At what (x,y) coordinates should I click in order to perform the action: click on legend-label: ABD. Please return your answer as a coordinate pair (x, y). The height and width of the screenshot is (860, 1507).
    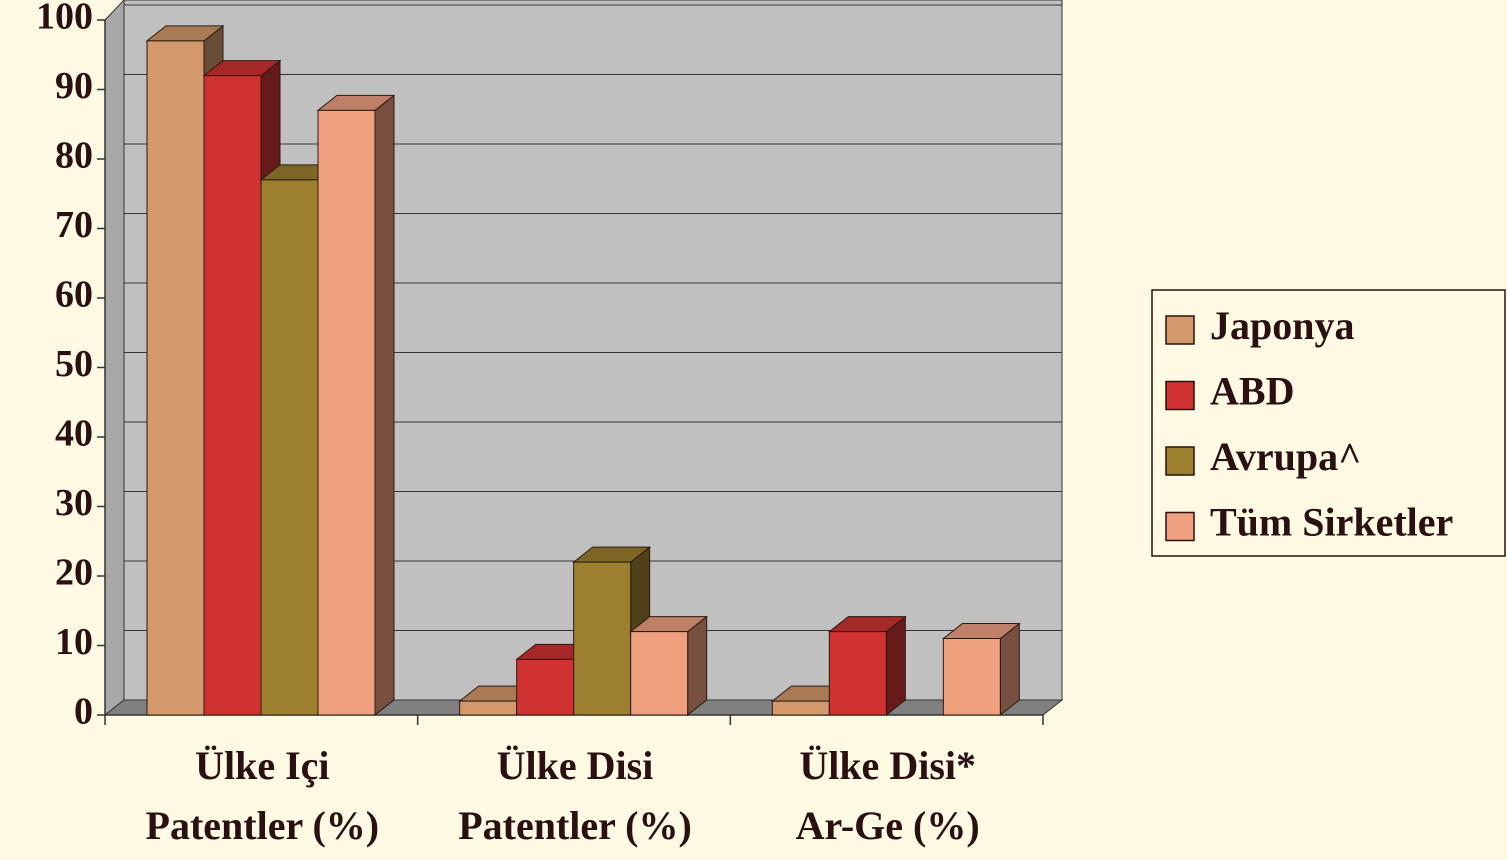
    Looking at the image, I should click on (1252, 391).